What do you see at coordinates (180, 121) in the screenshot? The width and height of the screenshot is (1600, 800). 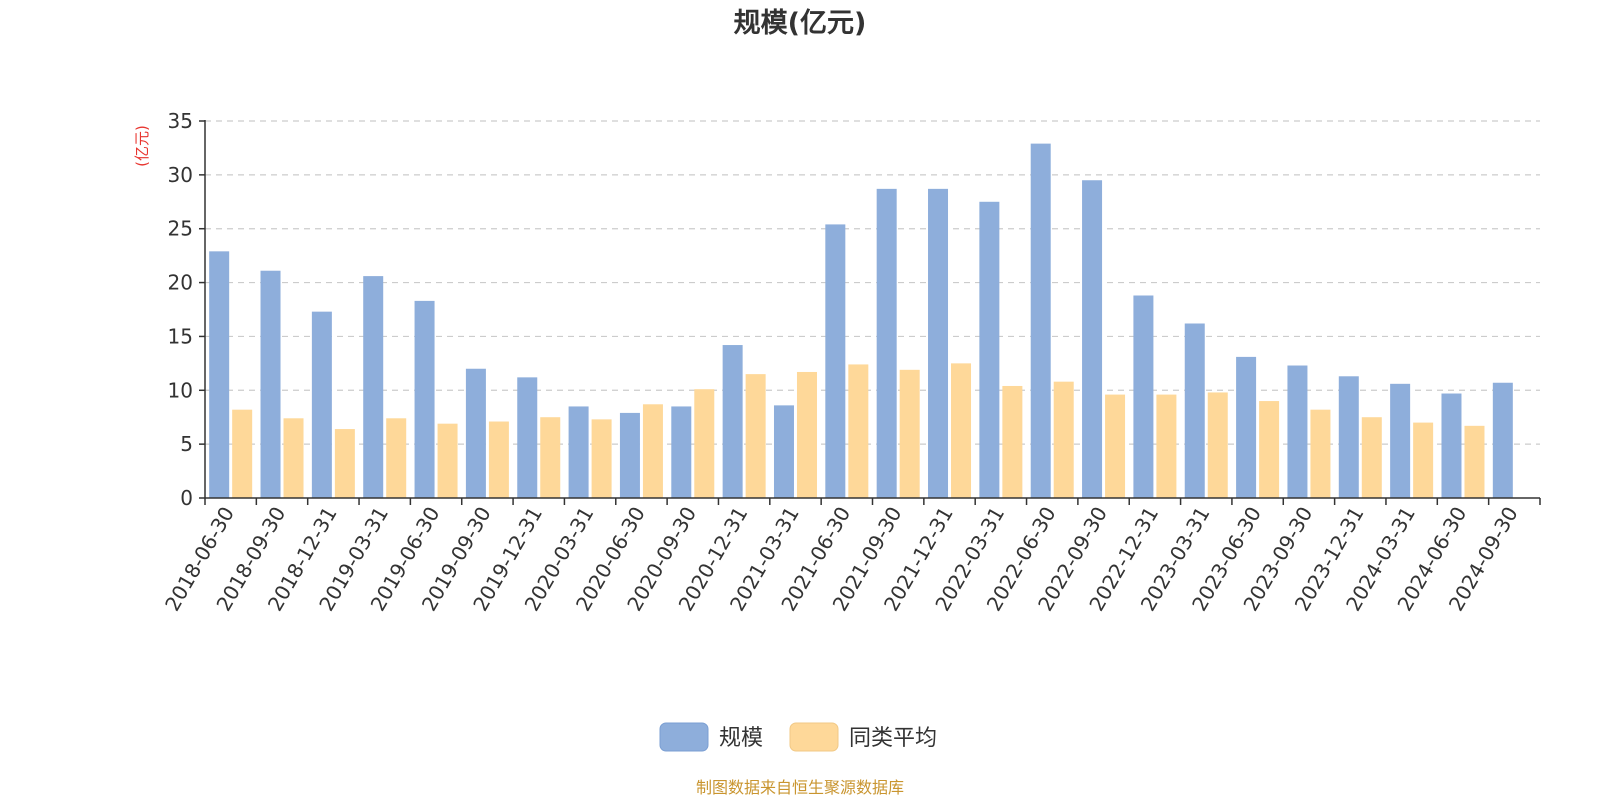 I see `y-tick-label: 35` at bounding box center [180, 121].